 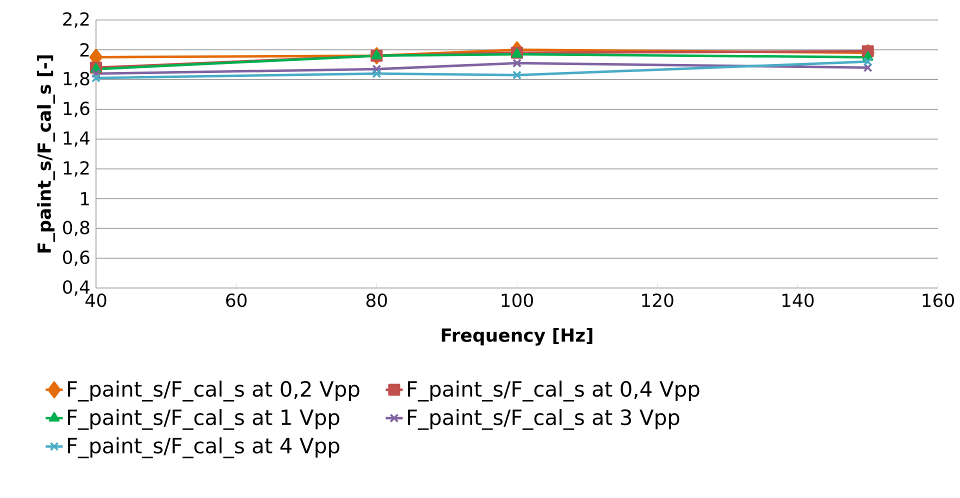 What do you see at coordinates (517, 337) in the screenshot?
I see `x-axis-title: Frequency [Hz]` at bounding box center [517, 337].